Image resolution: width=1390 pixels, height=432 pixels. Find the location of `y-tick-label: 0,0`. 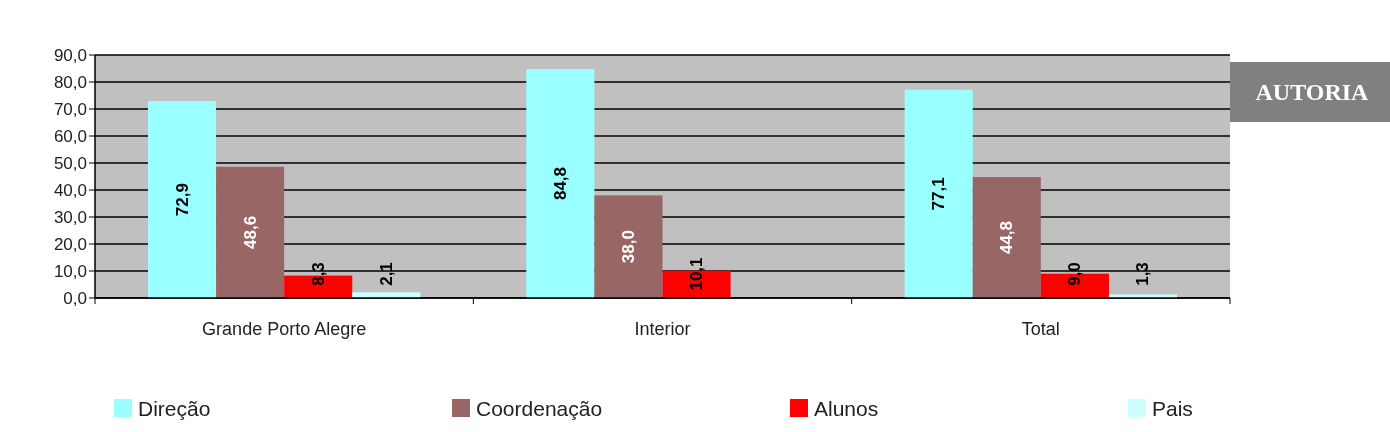

y-tick-label: 0,0 is located at coordinates (75, 298).